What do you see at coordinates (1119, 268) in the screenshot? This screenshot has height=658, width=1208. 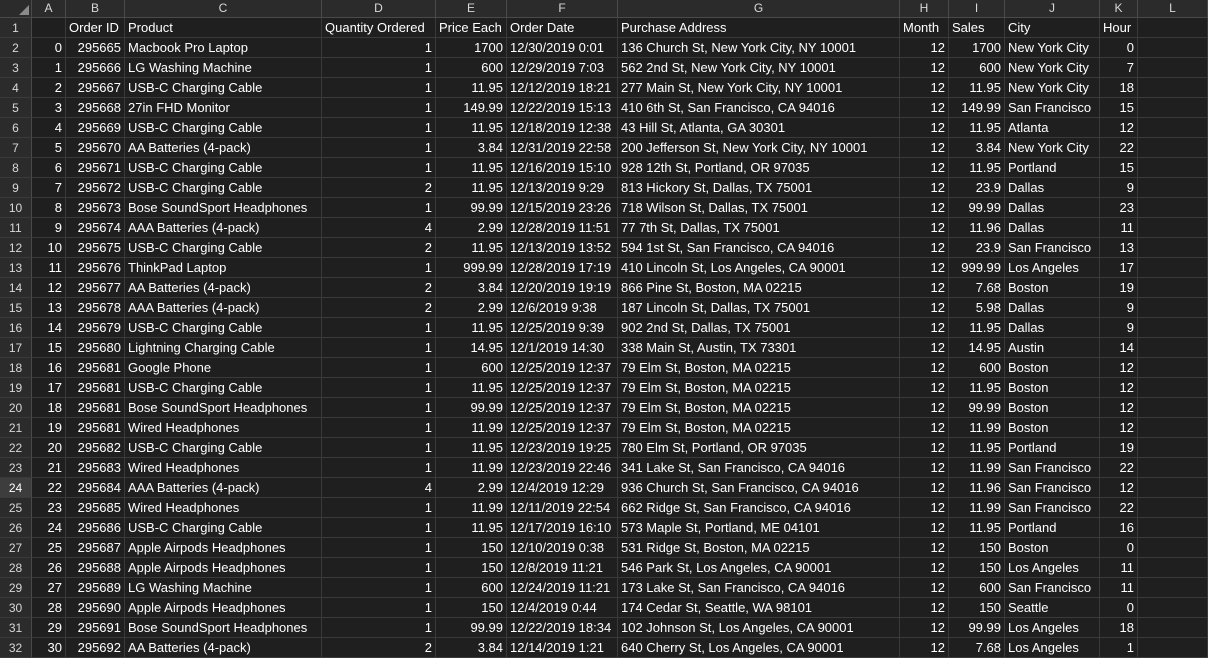 I see `table-cell: 17` at bounding box center [1119, 268].